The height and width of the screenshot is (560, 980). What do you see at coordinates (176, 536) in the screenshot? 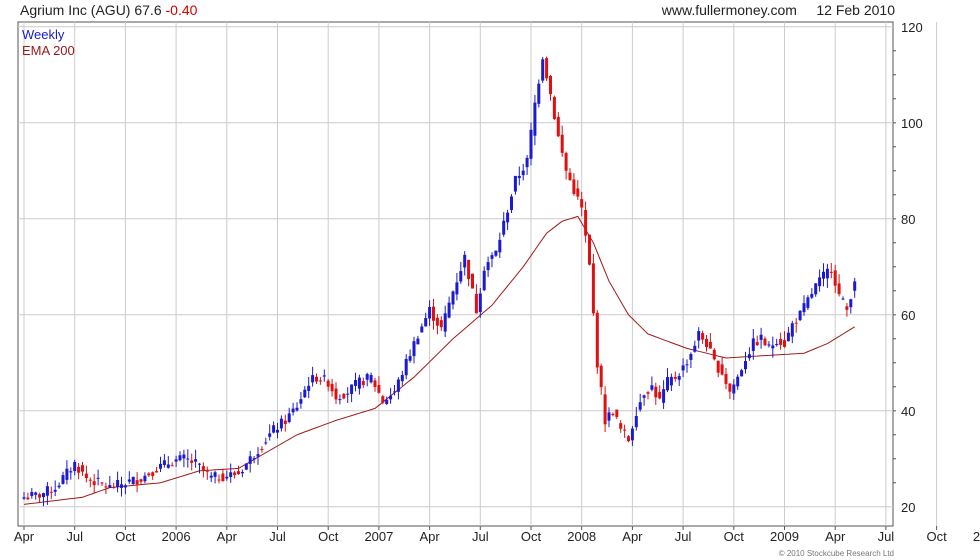
I see `x-tick-label: 2006` at bounding box center [176, 536].